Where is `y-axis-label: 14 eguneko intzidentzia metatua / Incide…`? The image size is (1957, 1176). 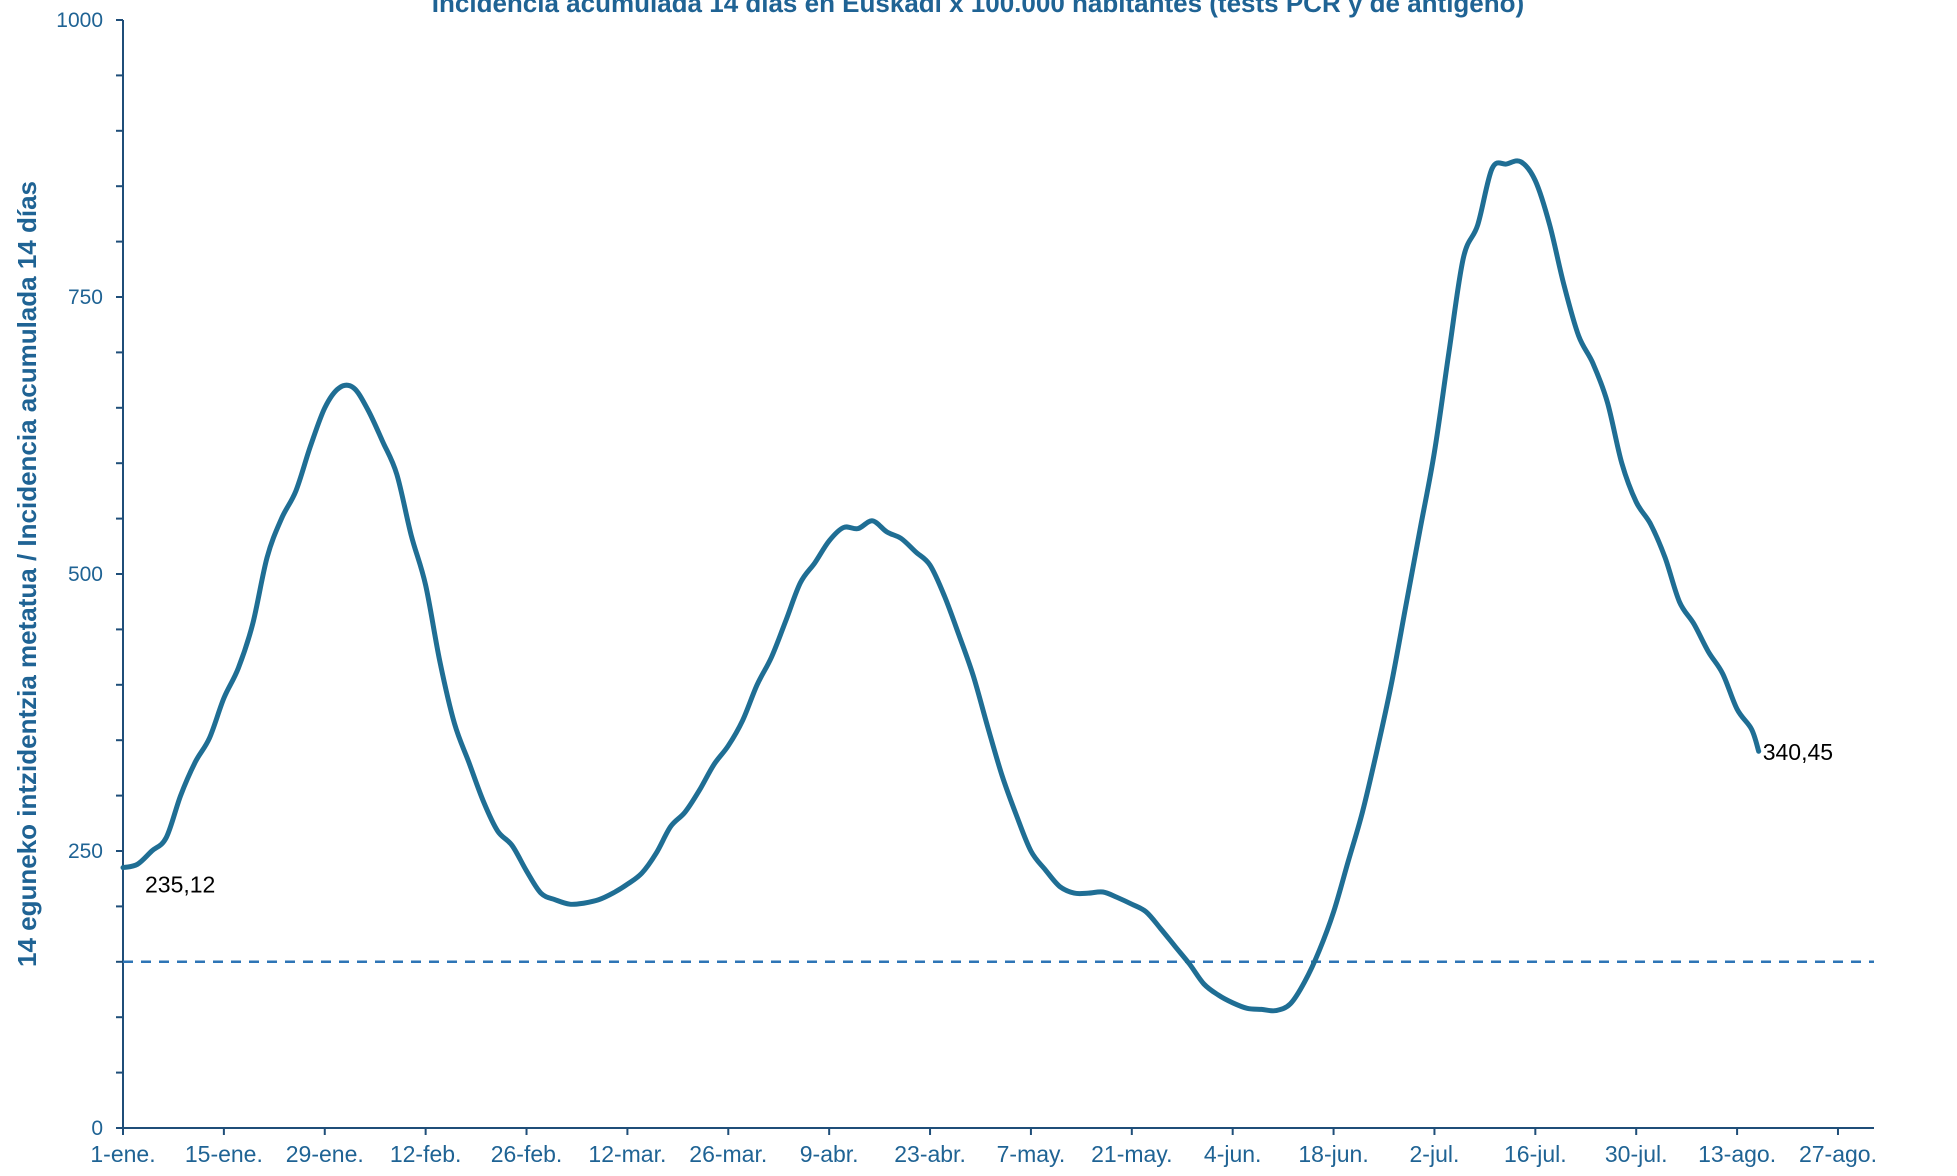
y-axis-label: 14 eguneko intzidentzia metatua / Incide… is located at coordinates (27, 574).